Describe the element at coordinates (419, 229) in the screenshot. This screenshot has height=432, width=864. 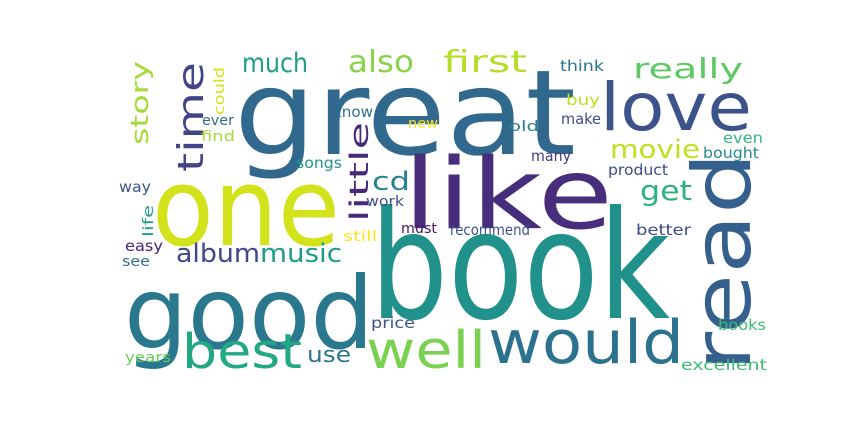
I see `word-must: must` at that location.